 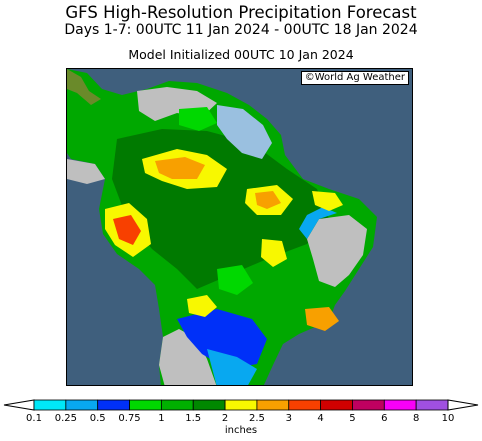 I want to click on light-rain-south-edge, so click(x=232, y=367).